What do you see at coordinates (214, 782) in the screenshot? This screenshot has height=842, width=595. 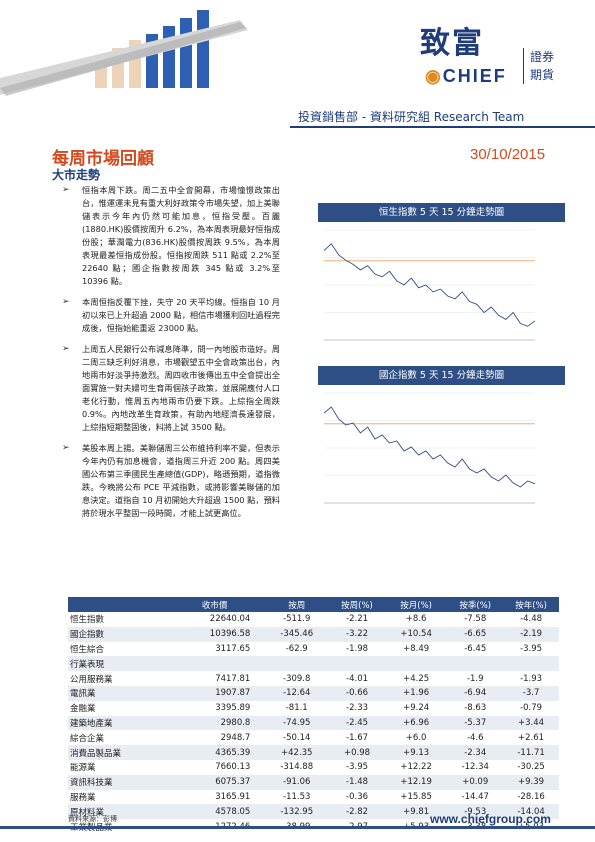 I see `cell-value: 6075.37` at bounding box center [214, 782].